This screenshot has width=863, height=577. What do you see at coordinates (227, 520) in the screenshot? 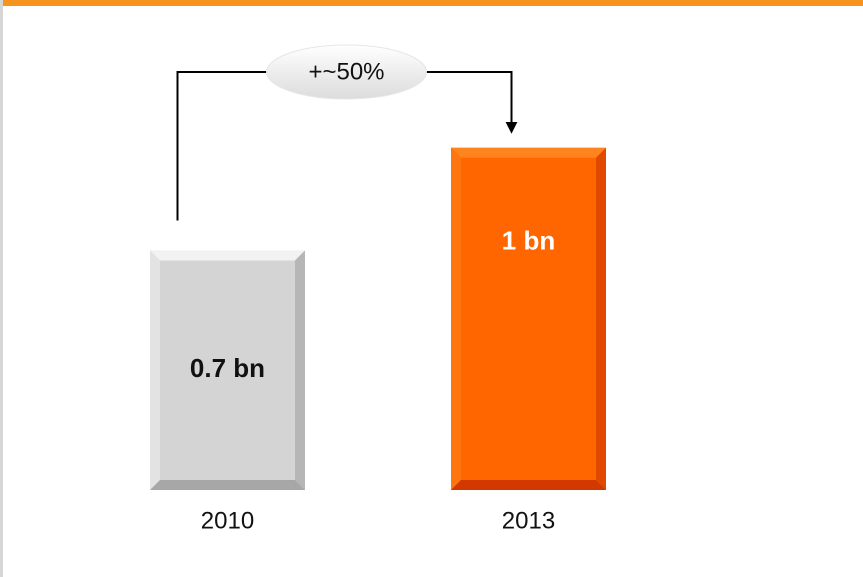
I see `category-label: 2010` at bounding box center [227, 520].